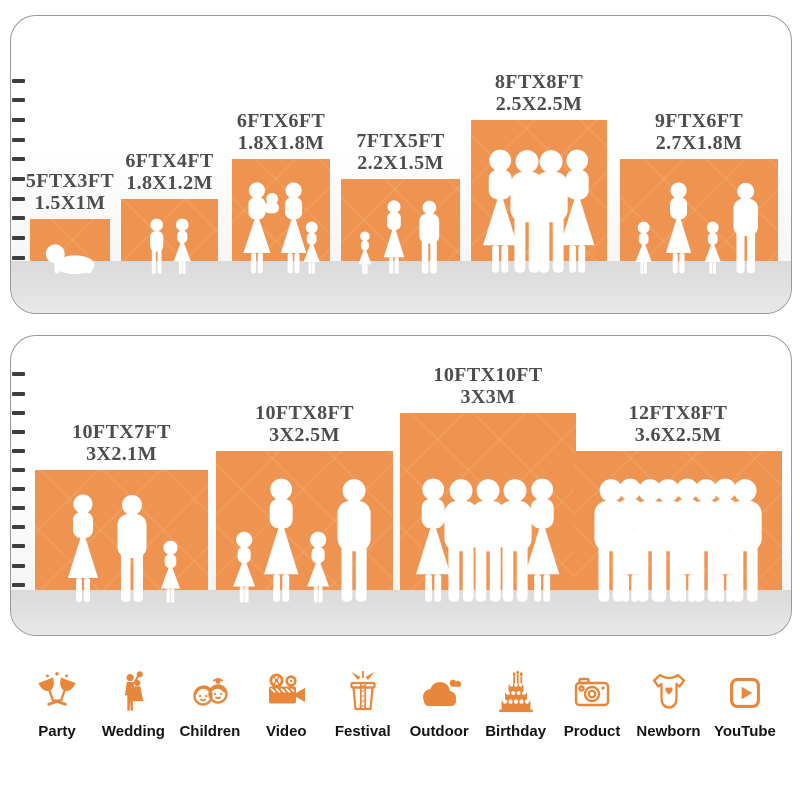 This screenshot has height=800, width=800. Describe the element at coordinates (439, 689) in the screenshot. I see `cloud-icon` at that location.